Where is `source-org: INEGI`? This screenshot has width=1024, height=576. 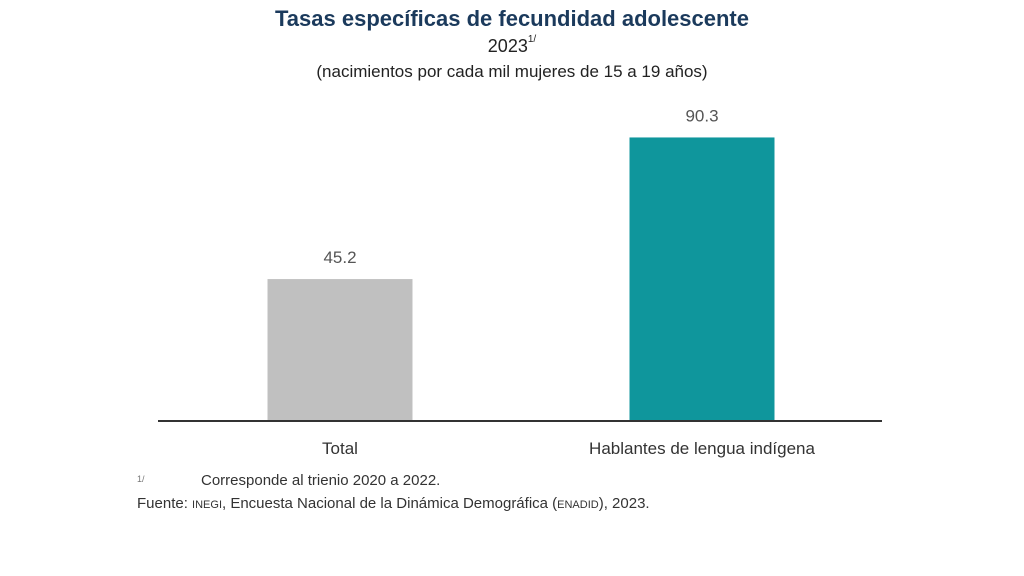
source-org: INEGI is located at coordinates (207, 505).